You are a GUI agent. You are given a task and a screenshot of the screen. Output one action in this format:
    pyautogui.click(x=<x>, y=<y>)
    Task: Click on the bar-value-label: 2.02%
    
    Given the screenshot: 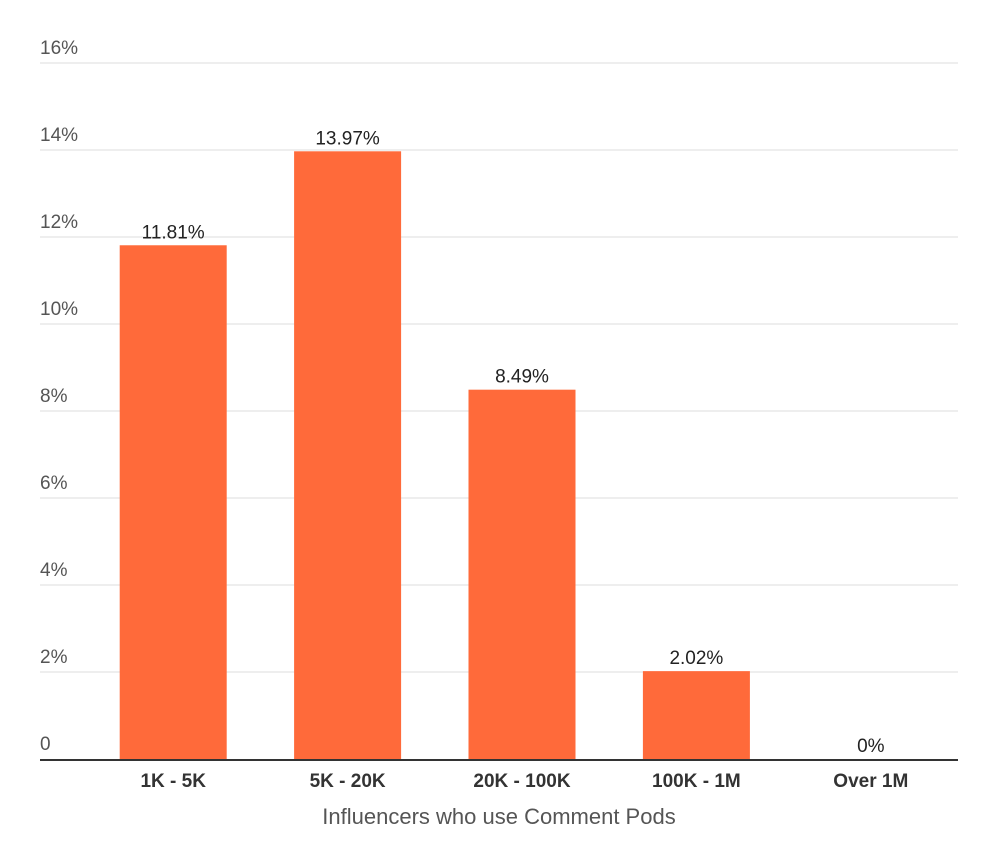 What is the action you would take?
    pyautogui.click(x=696, y=658)
    